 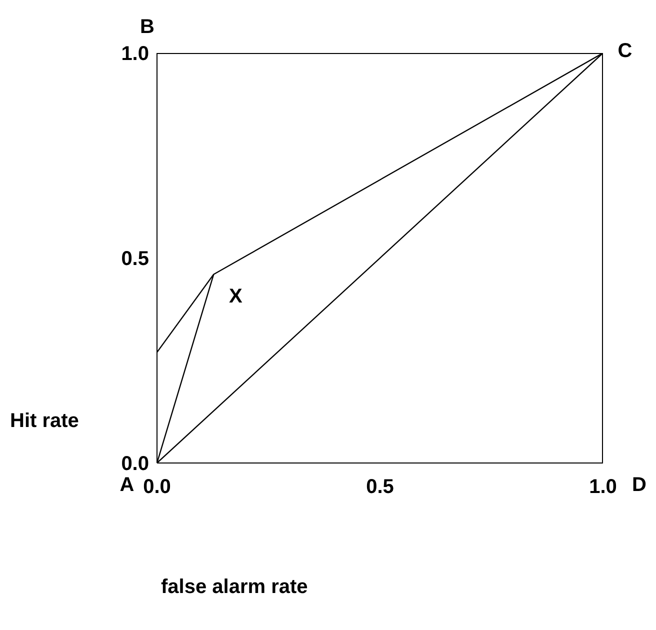 What do you see at coordinates (127, 485) in the screenshot?
I see `annotation: A` at bounding box center [127, 485].